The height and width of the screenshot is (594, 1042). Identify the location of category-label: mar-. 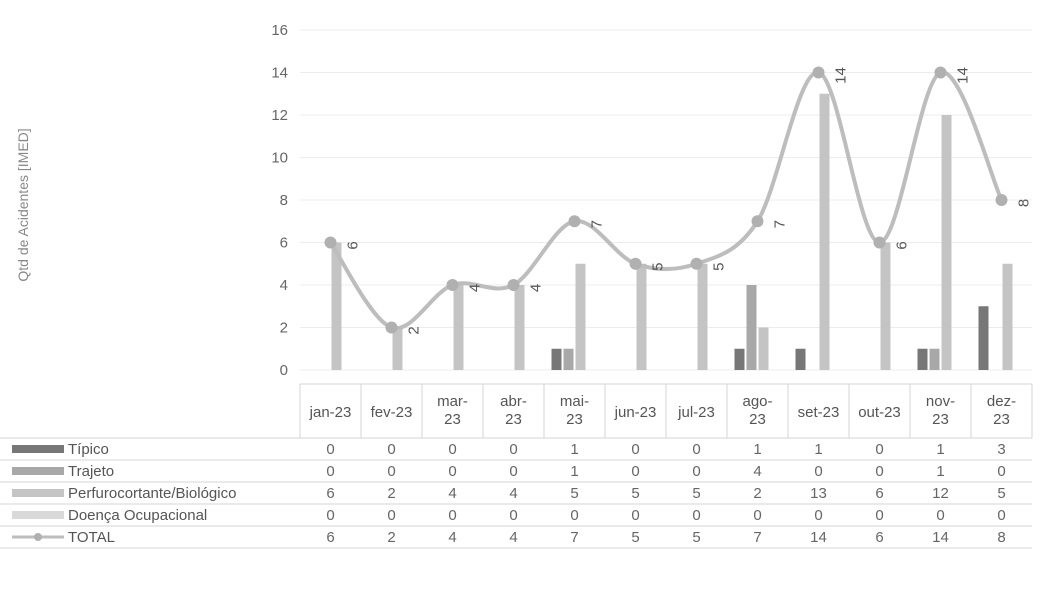
(452, 401).